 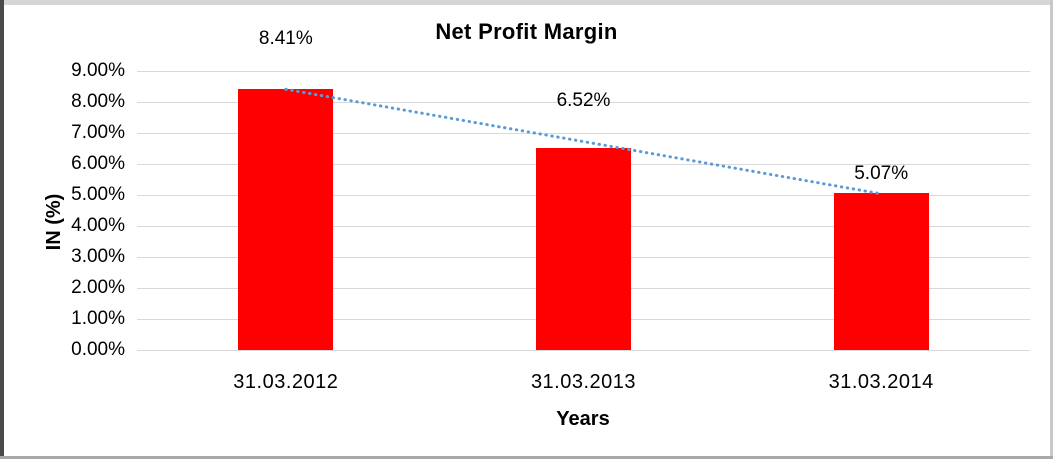 I want to click on y-tick-label: 0.00%, so click(x=98, y=349).